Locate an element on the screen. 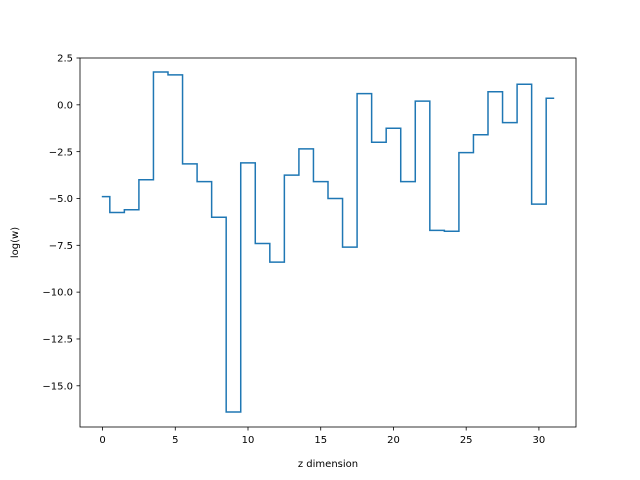 This screenshot has height=480, width=640. y-tick-label: −2.5 is located at coordinates (61, 152).